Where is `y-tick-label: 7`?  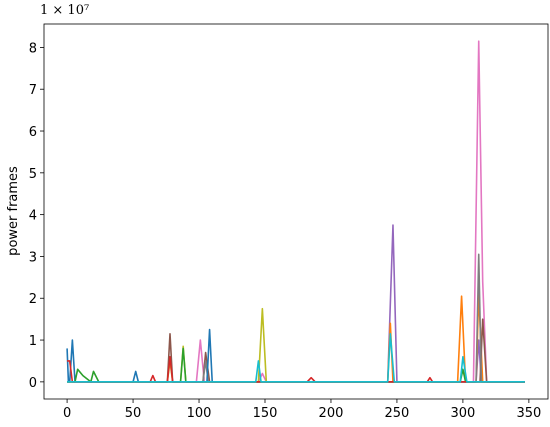 y-tick-label: 7 is located at coordinates (33, 90).